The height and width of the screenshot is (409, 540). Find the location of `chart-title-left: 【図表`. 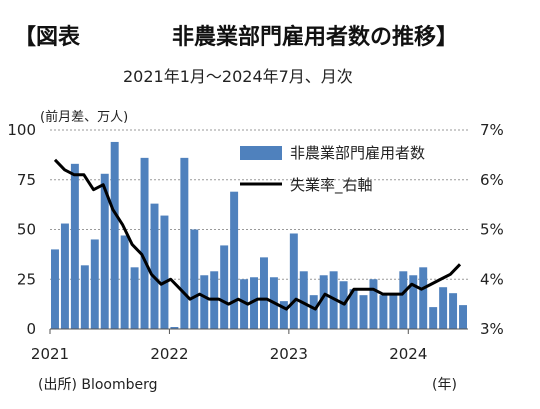

chart-title-left: 【図表 is located at coordinates (47, 37).